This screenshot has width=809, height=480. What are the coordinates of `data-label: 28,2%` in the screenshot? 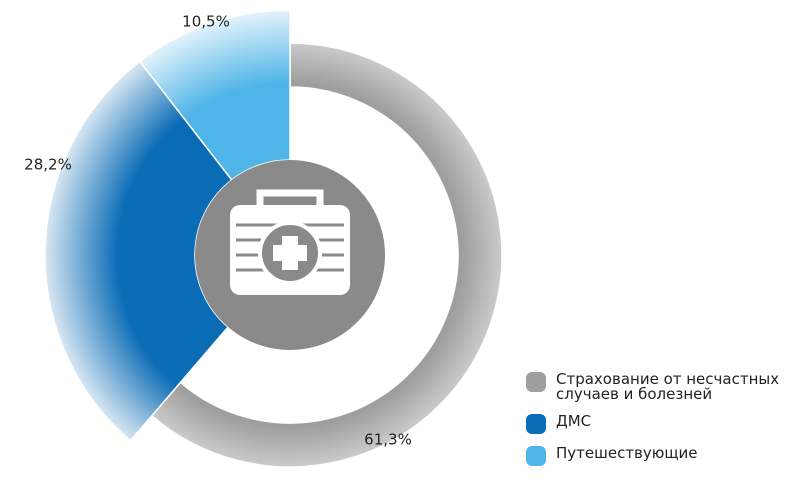 It's located at (48, 165).